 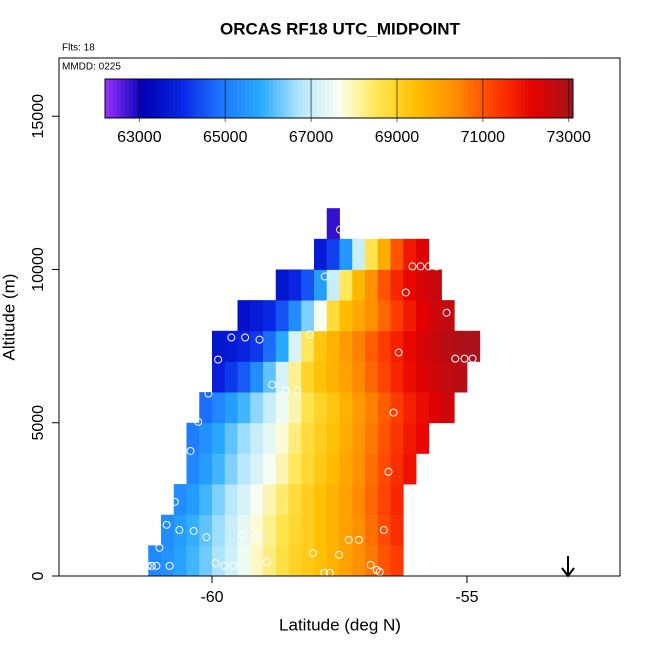 What do you see at coordinates (211, 597) in the screenshot?
I see `x-tick-label: -60` at bounding box center [211, 597].